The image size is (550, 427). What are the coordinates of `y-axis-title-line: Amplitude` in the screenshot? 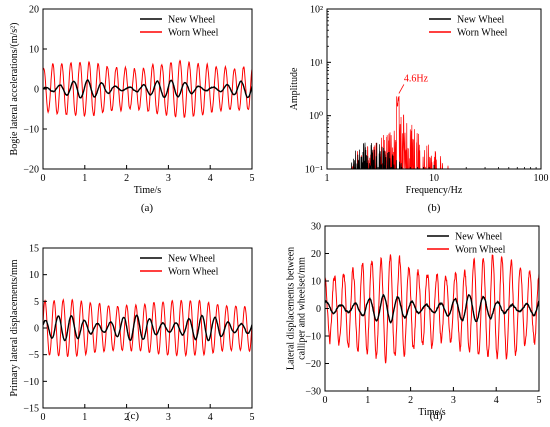 It's located at (294, 88).